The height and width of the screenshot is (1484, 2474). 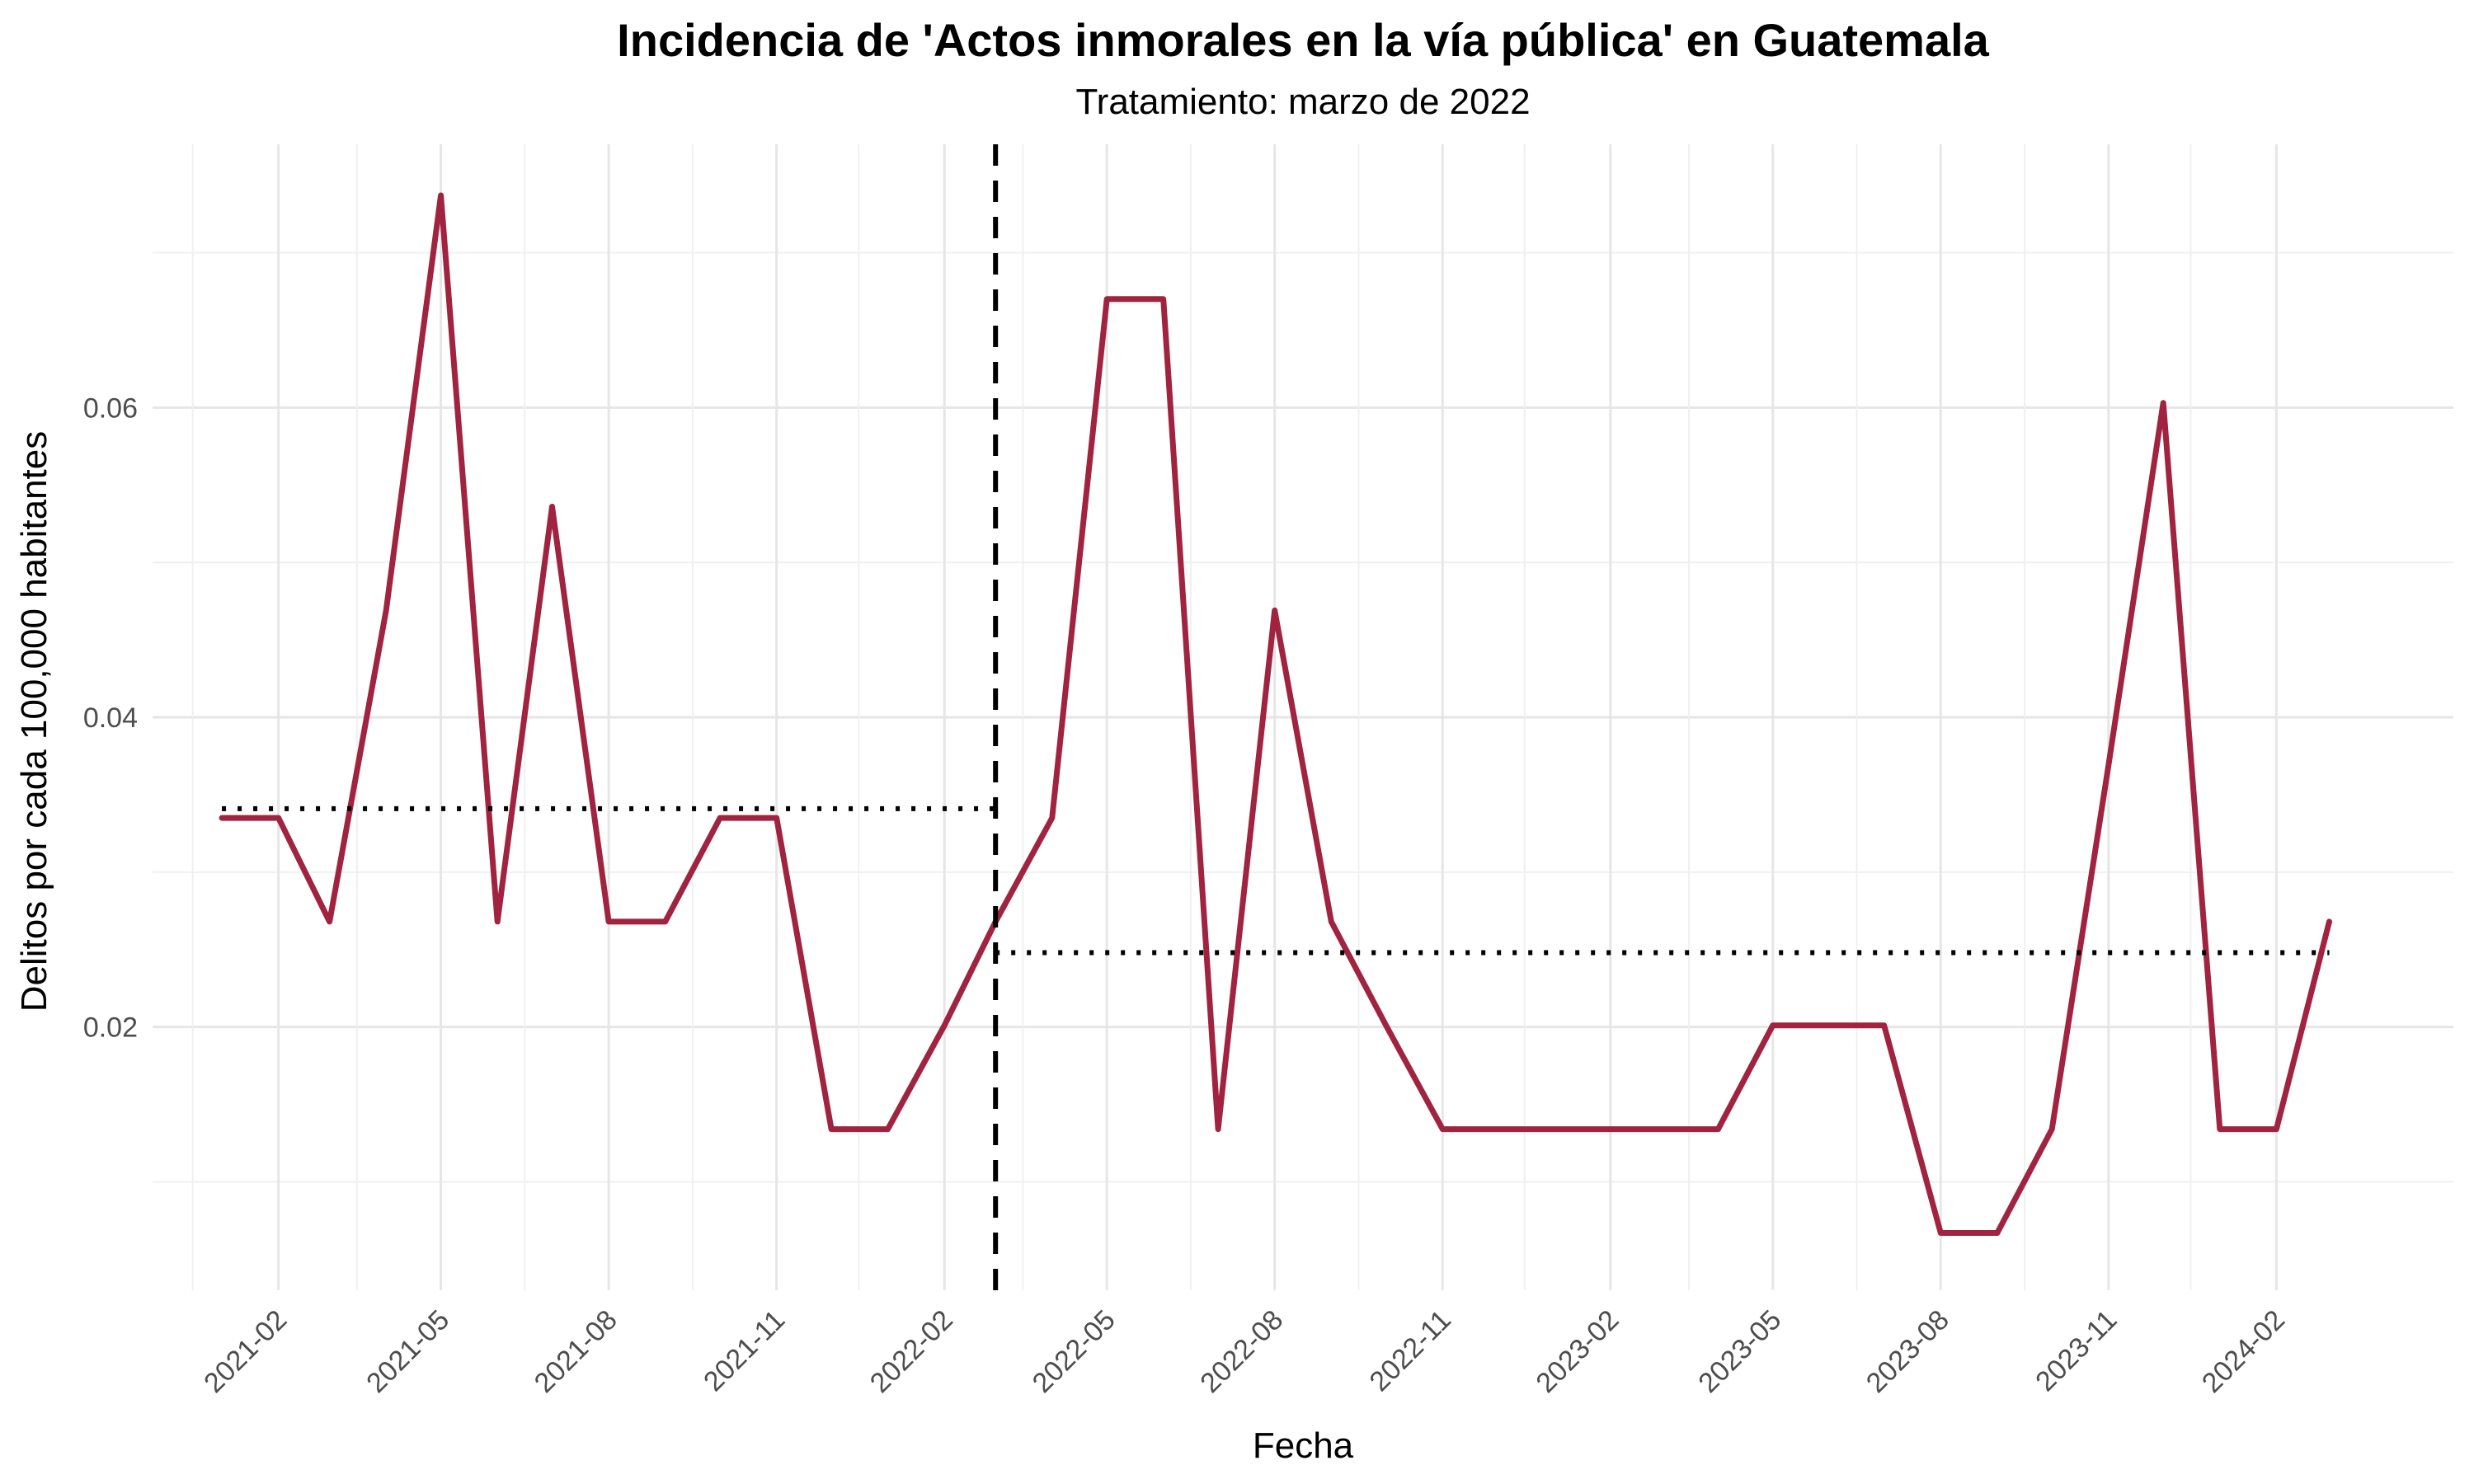 I want to click on x-tick-label: 2021-08, so click(x=576, y=1351).